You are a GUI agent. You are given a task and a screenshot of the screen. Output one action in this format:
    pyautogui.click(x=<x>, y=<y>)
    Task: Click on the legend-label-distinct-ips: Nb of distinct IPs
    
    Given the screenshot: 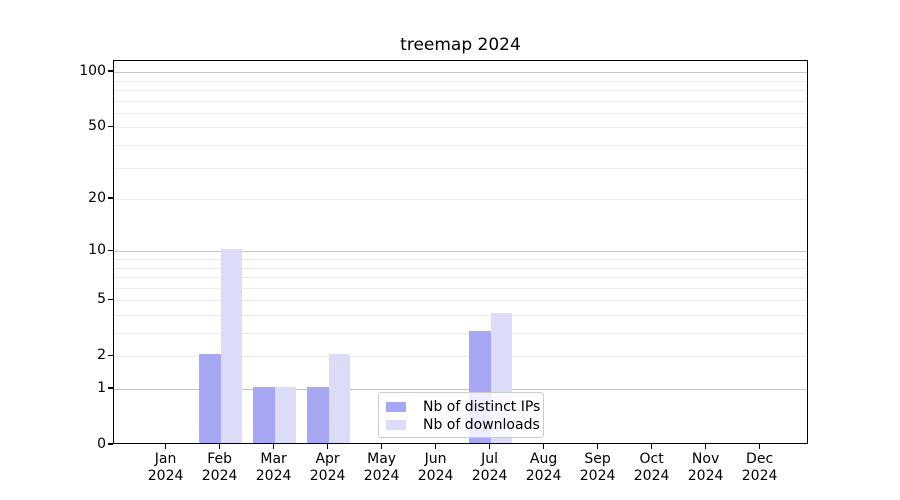 What is the action you would take?
    pyautogui.click(x=482, y=407)
    